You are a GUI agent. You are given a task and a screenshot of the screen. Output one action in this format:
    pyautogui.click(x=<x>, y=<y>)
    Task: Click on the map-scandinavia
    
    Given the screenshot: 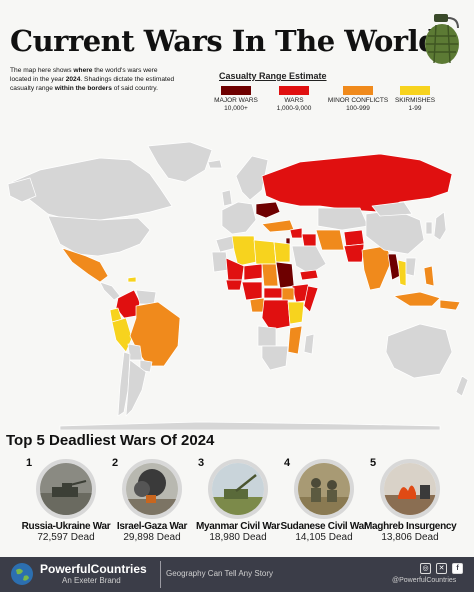 What is the action you would take?
    pyautogui.click(x=252, y=178)
    